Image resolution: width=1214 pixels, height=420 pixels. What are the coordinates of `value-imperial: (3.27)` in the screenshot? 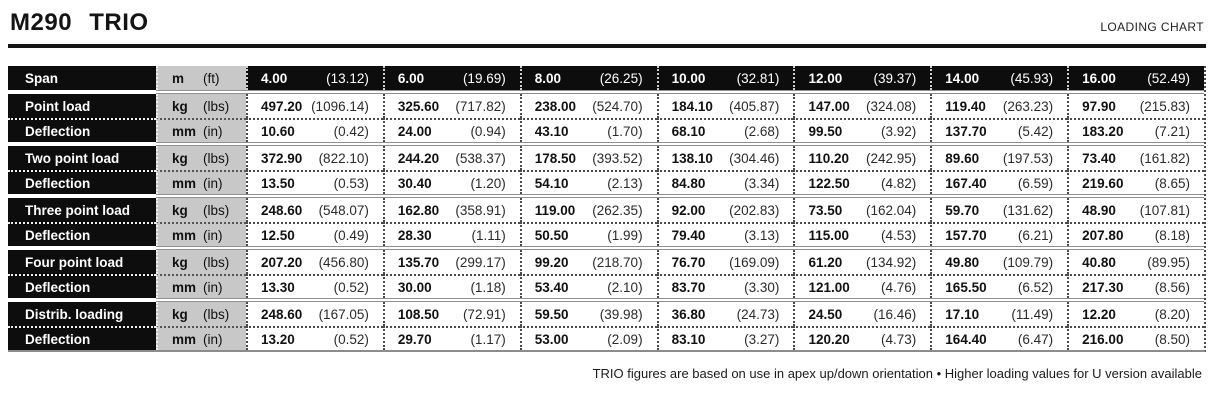 It's located at (762, 339).